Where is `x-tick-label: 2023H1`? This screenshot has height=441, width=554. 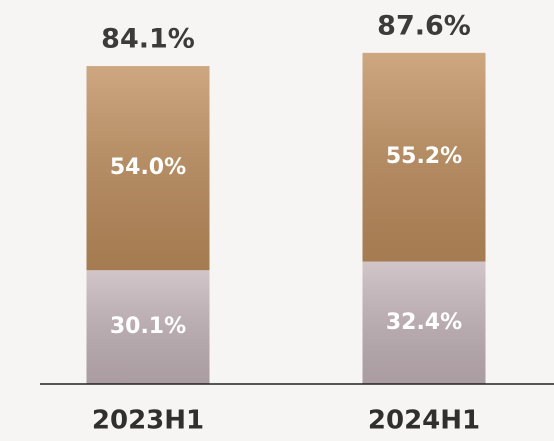 x-tick-label: 2023H1 is located at coordinates (148, 421).